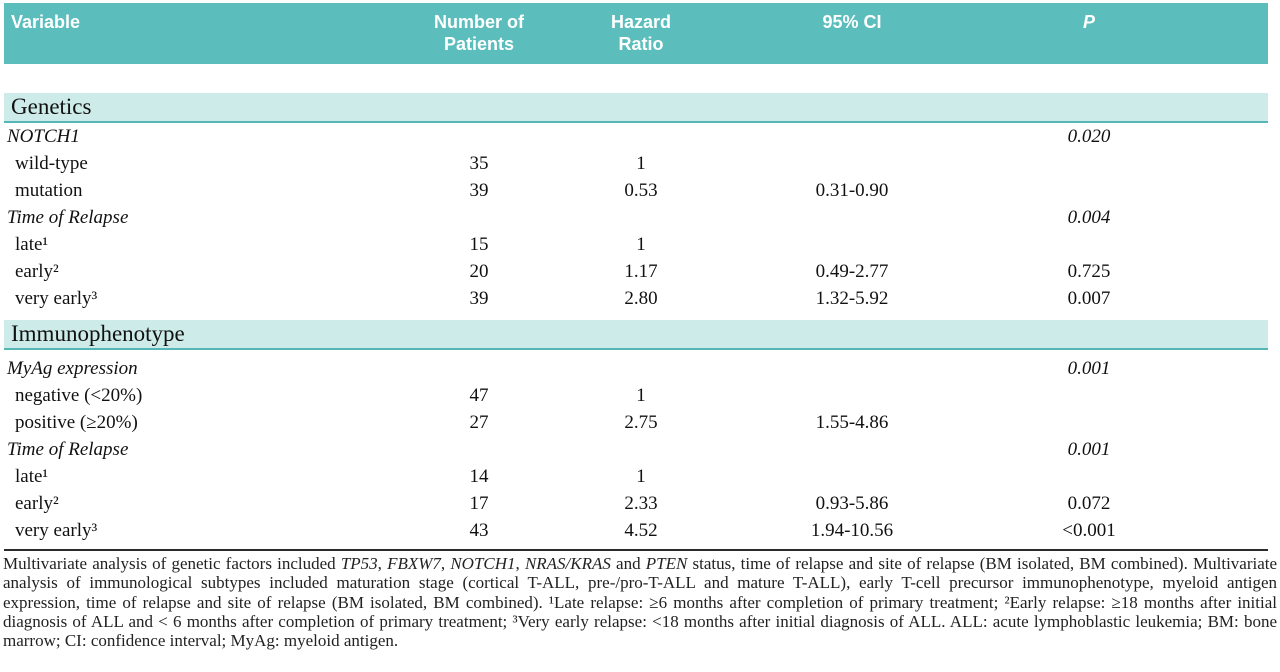 The image size is (1280, 672). I want to click on table-row: Time of Relapse 0.001, so click(636, 449).